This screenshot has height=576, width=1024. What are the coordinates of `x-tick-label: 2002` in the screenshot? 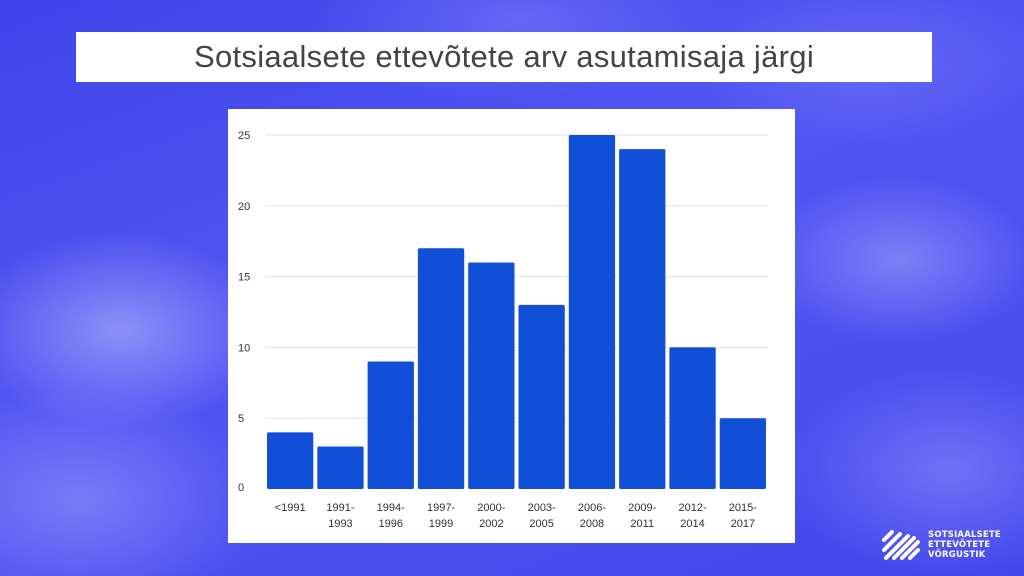 It's located at (491, 524).